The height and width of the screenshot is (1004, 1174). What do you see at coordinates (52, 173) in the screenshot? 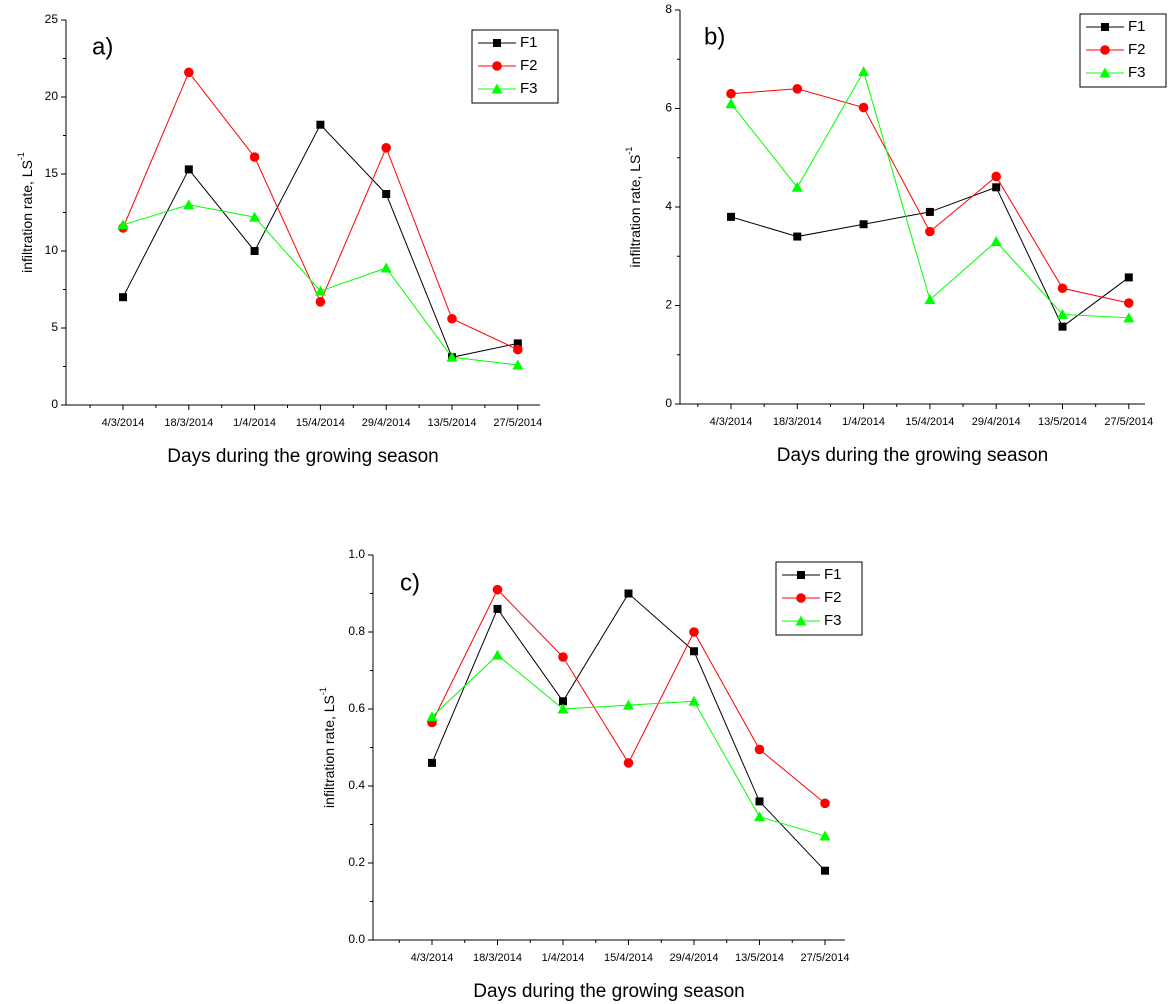
I see `y-tick-label: 15` at bounding box center [52, 173].